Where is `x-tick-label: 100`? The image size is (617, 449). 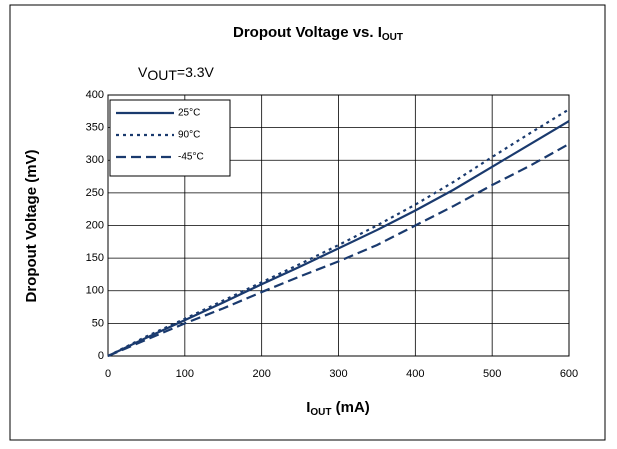 x-tick-label: 100 is located at coordinates (185, 374).